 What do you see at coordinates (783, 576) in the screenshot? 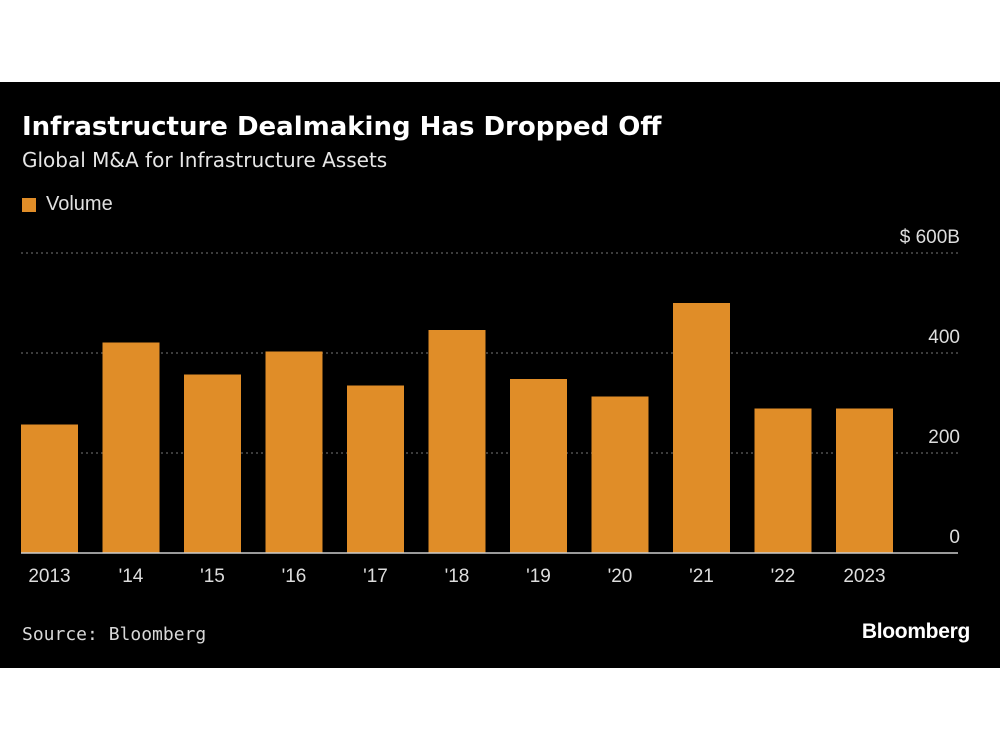
I see `x-tick-label: '22` at bounding box center [783, 576].